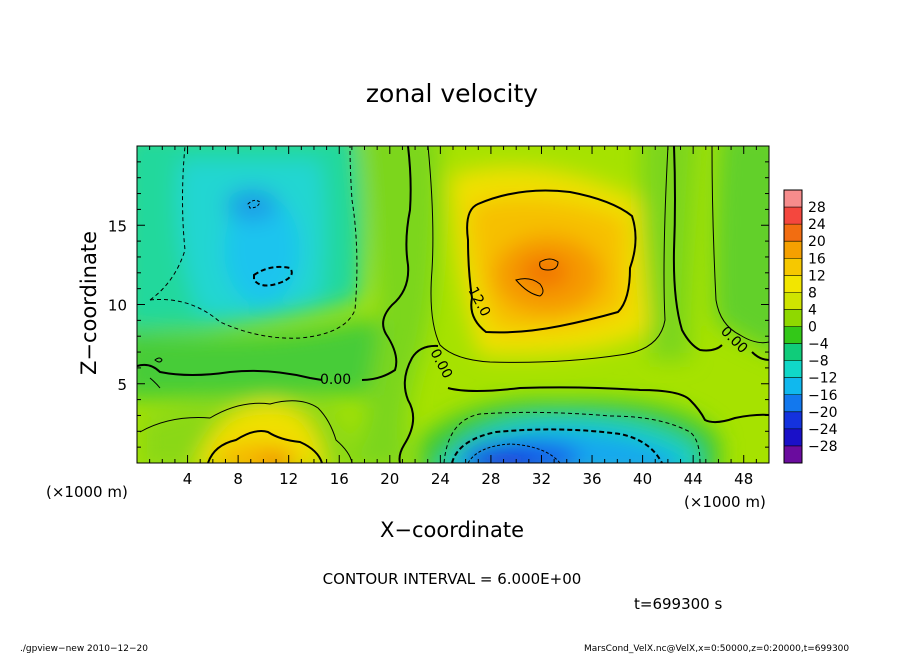 This screenshot has height=654, width=904. Describe the element at coordinates (117, 306) in the screenshot. I see `y-tick-label: 10` at that location.